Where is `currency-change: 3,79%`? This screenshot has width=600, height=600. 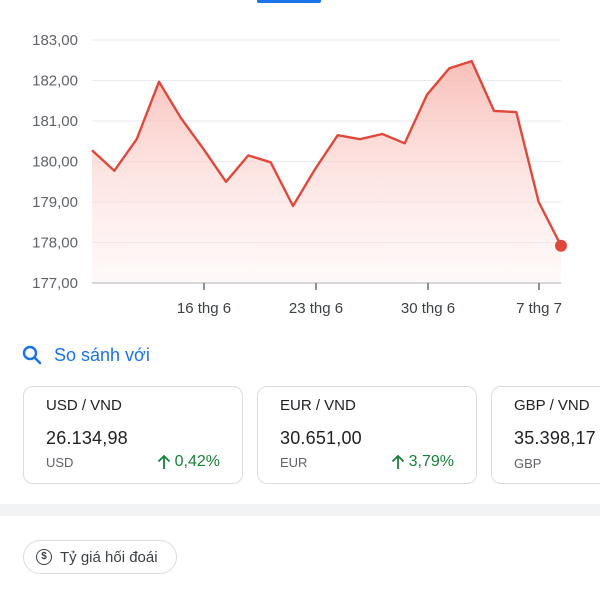
currency-change: 3,79% is located at coordinates (422, 462).